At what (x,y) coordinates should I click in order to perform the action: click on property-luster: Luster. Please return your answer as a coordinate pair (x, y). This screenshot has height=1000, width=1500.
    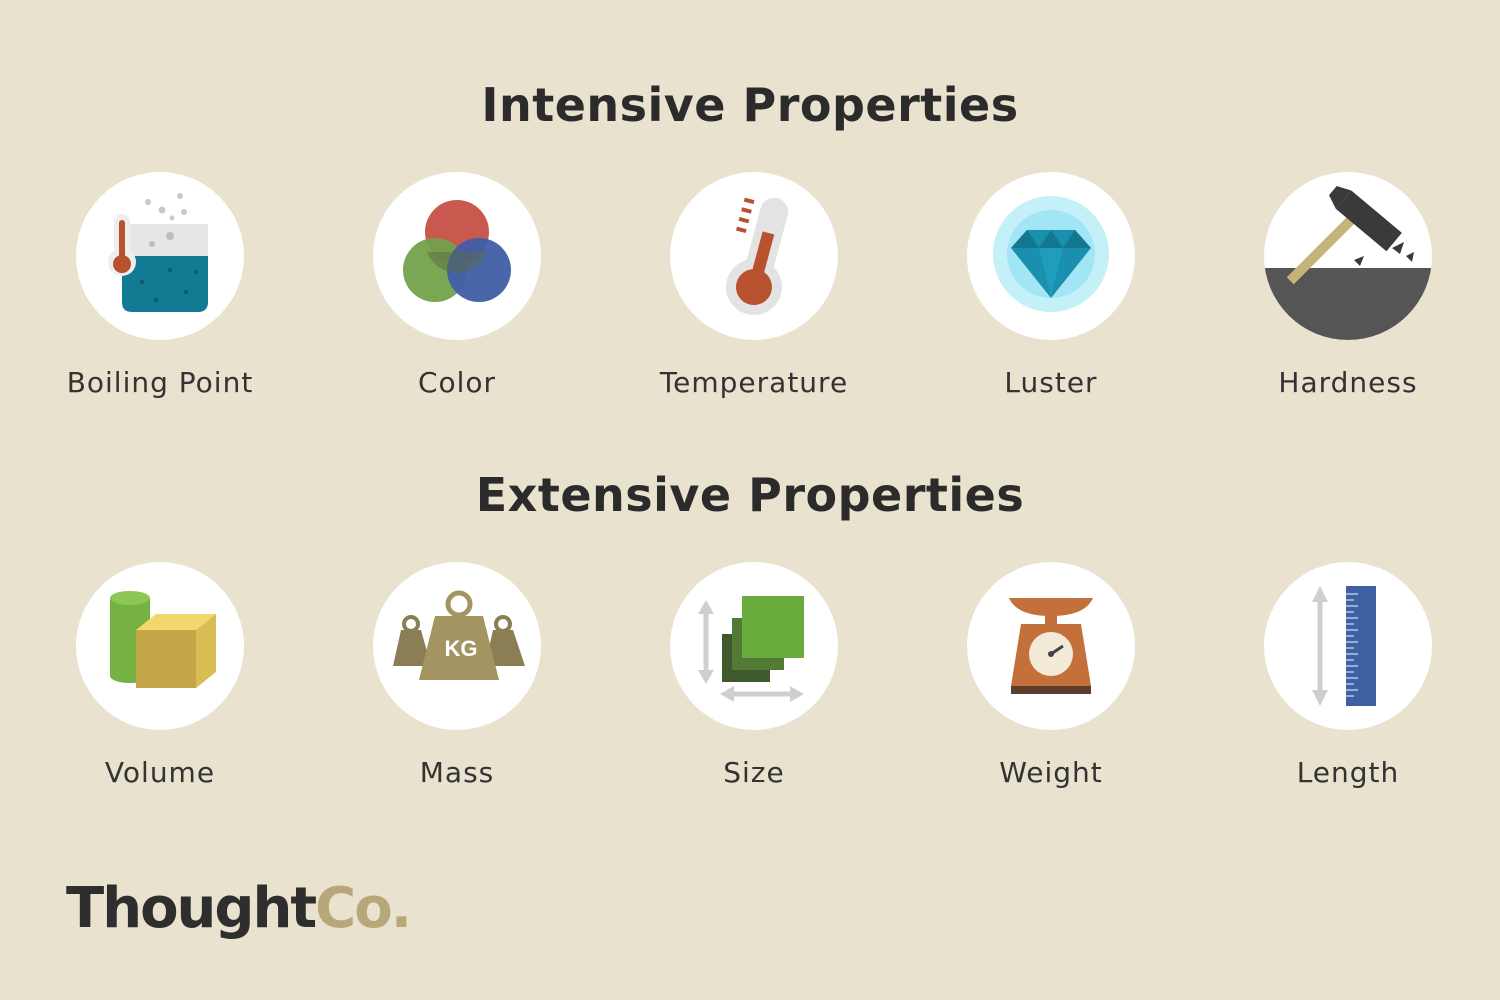
    Looking at the image, I should click on (1051, 285).